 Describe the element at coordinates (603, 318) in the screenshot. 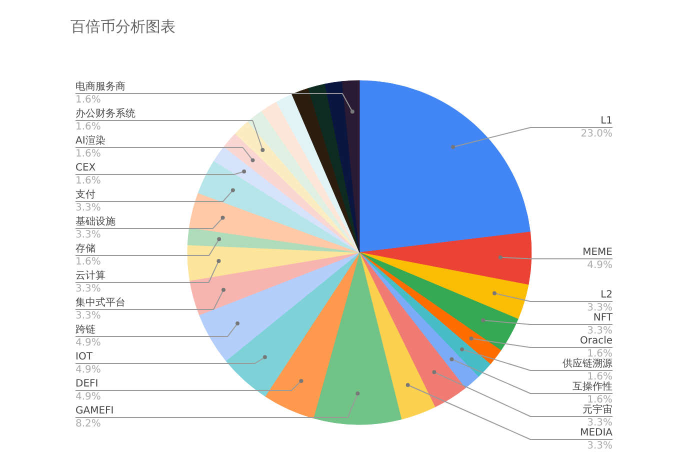

I see `slice-label: NFT` at that location.